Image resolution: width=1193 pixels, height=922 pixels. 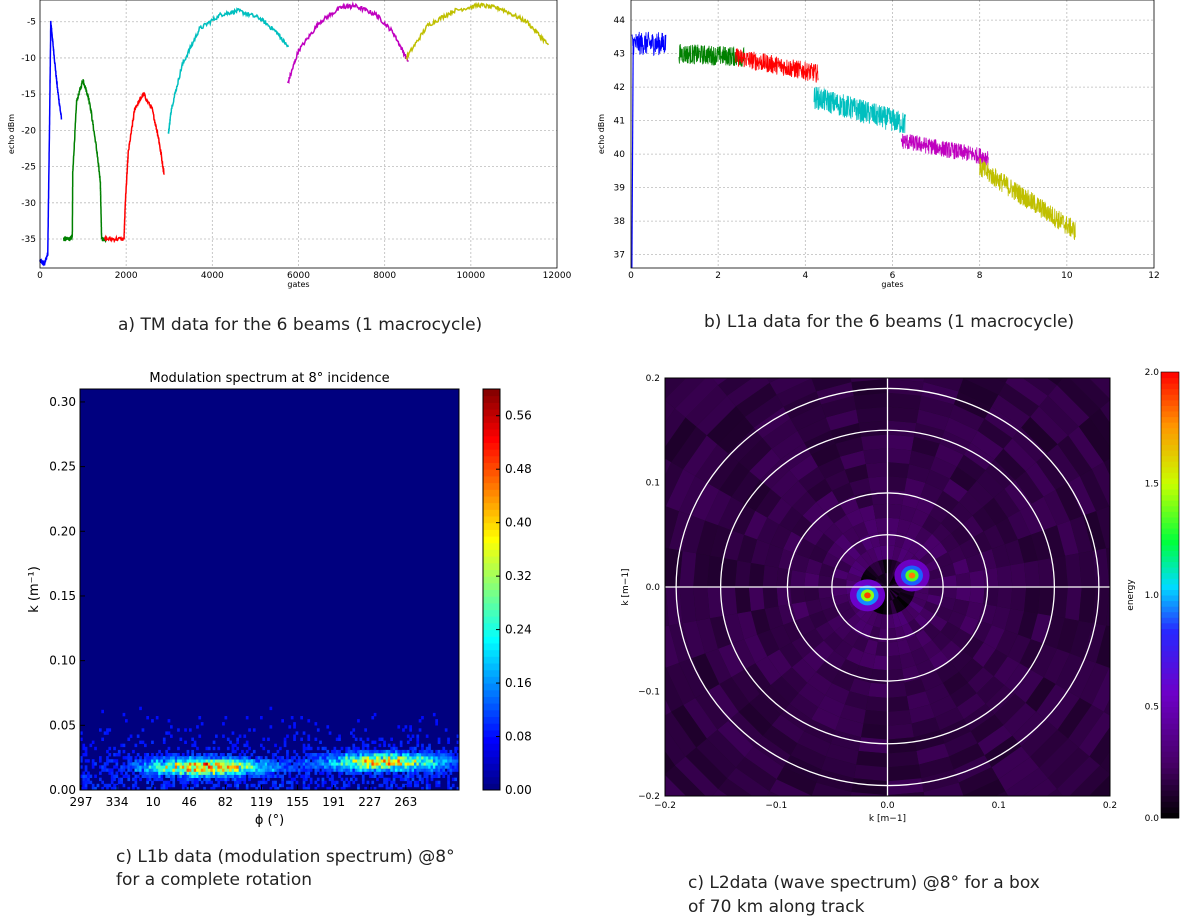 What do you see at coordinates (518, 683) in the screenshot?
I see `colorbar-tick-label: 0.16` at bounding box center [518, 683].